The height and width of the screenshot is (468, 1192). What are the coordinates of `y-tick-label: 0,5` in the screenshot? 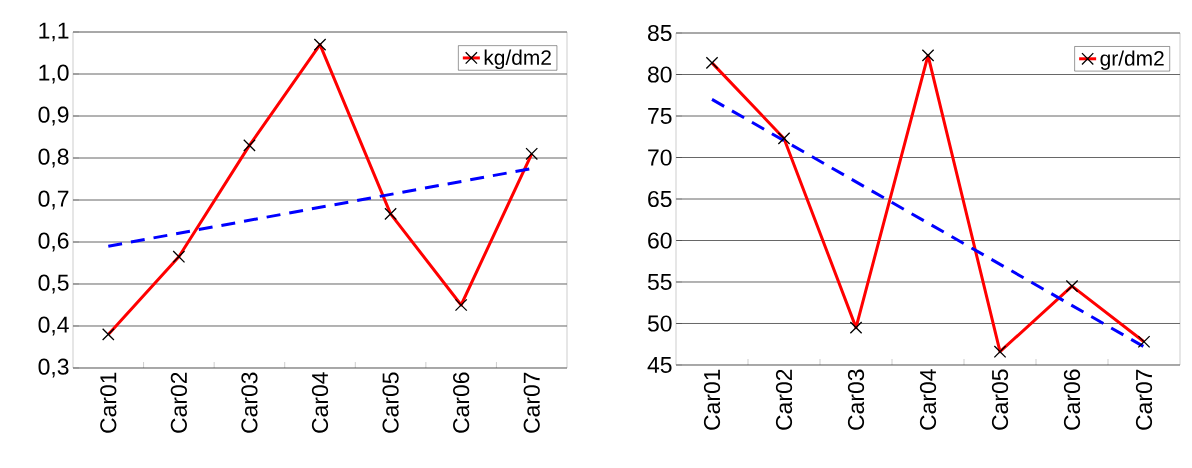 It's located at (53, 284).